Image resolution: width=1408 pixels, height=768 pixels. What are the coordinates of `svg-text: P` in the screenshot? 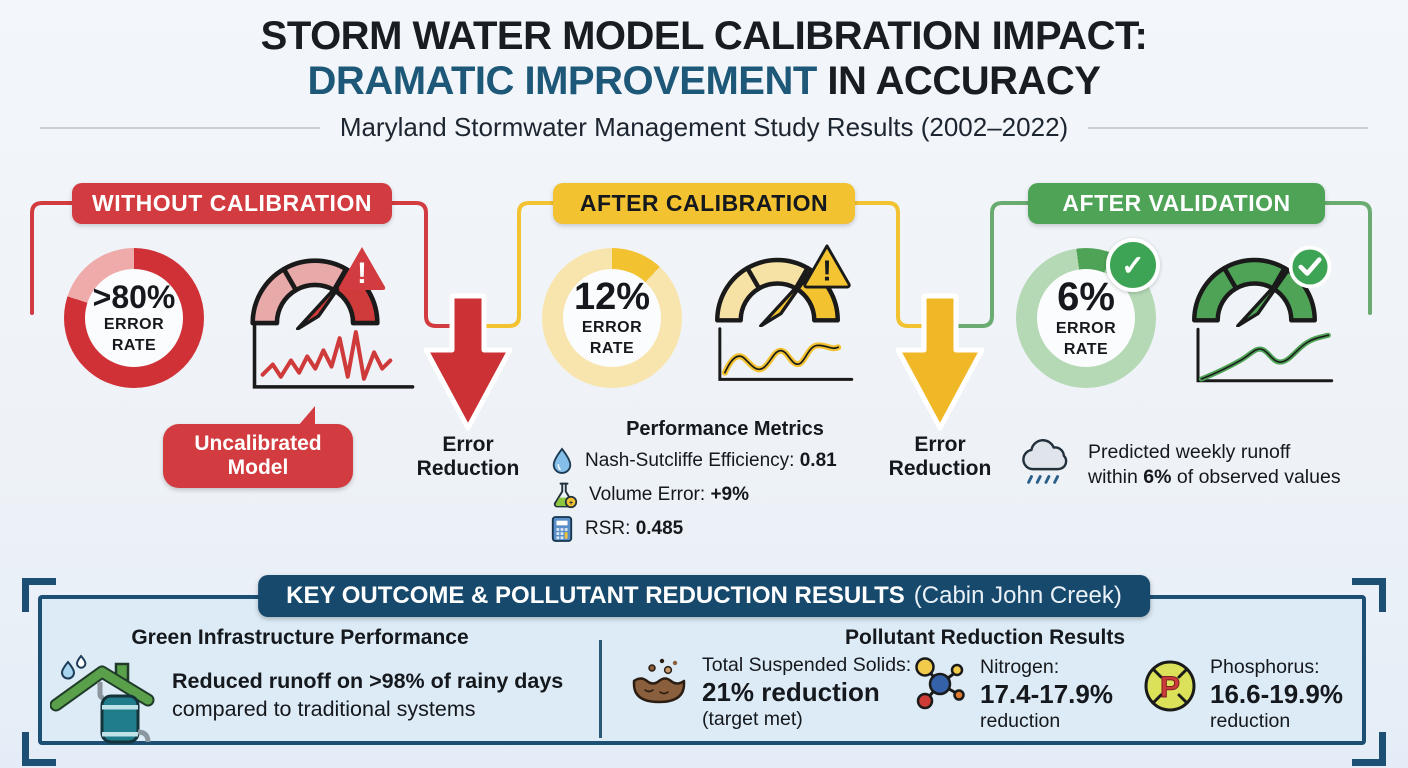 It's located at (1170, 687).